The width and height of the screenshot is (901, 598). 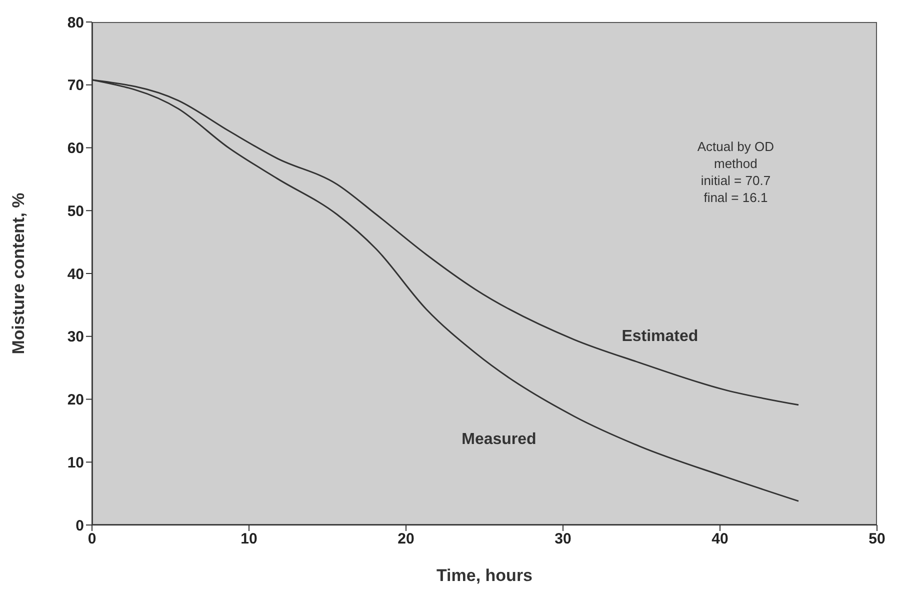 What do you see at coordinates (75, 463) in the screenshot?
I see `y-tick-label: 10` at bounding box center [75, 463].